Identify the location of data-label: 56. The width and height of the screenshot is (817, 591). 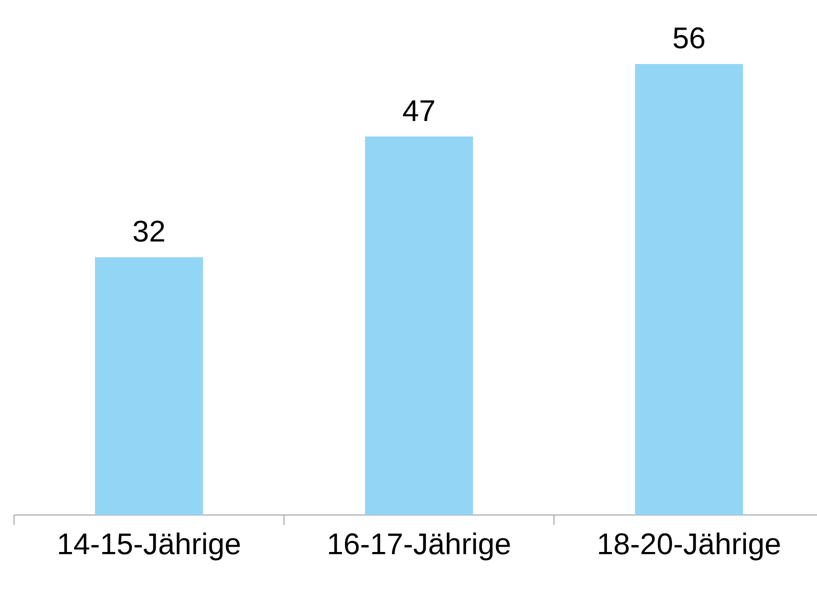
(689, 37).